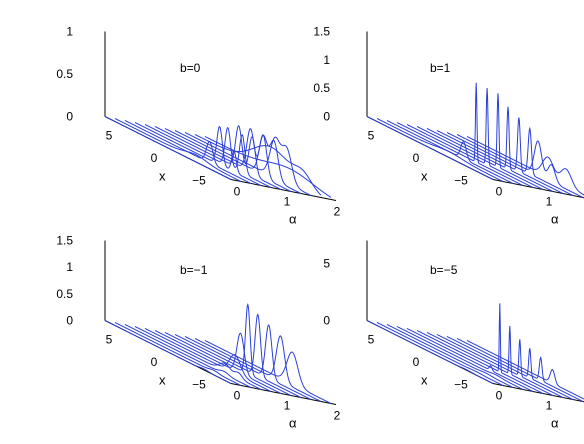  I want to click on panel-title: b=1, so click(440, 68).